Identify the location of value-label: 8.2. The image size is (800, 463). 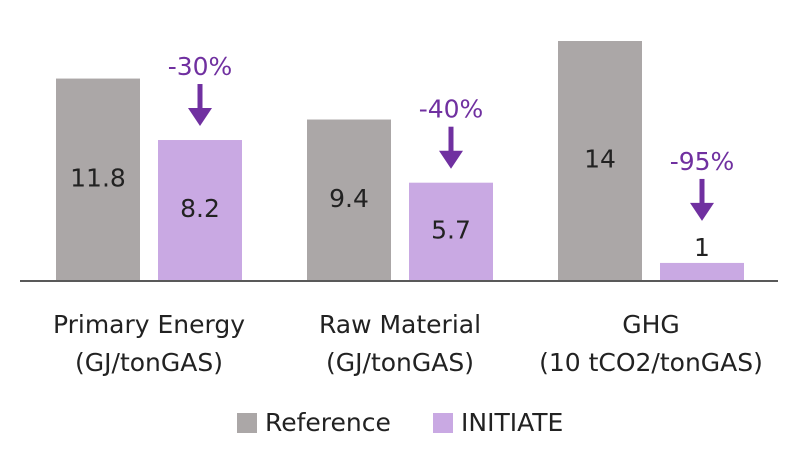
(200, 208).